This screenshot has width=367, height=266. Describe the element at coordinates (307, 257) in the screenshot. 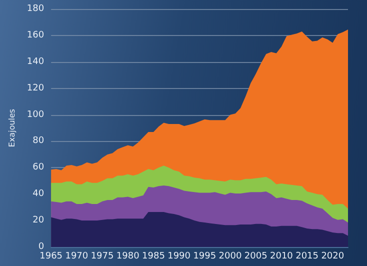

I see `x-tick-label: 2015` at that location.